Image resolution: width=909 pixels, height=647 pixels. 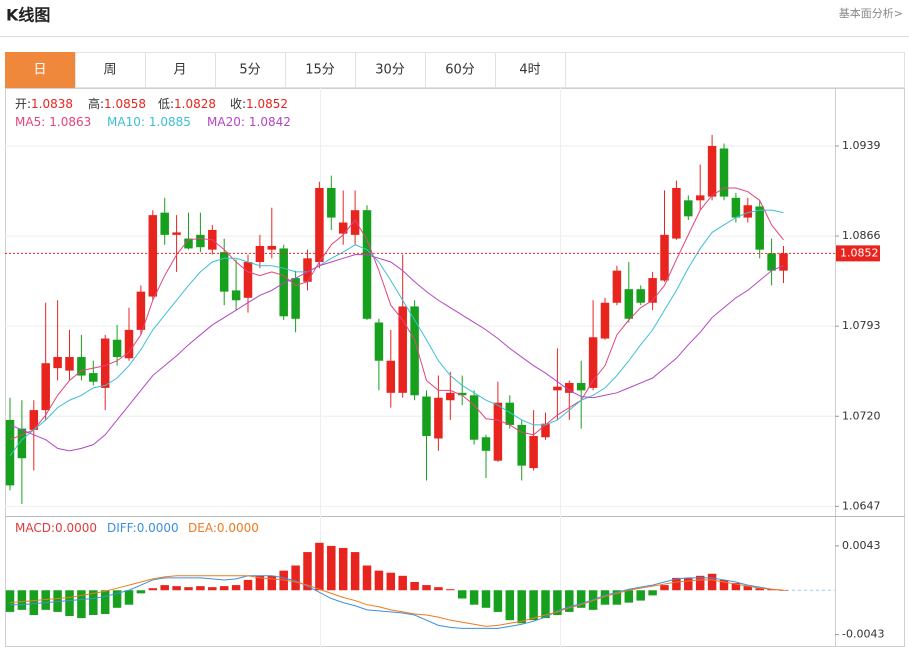 I want to click on tab-label: 4时, so click(x=529, y=70).